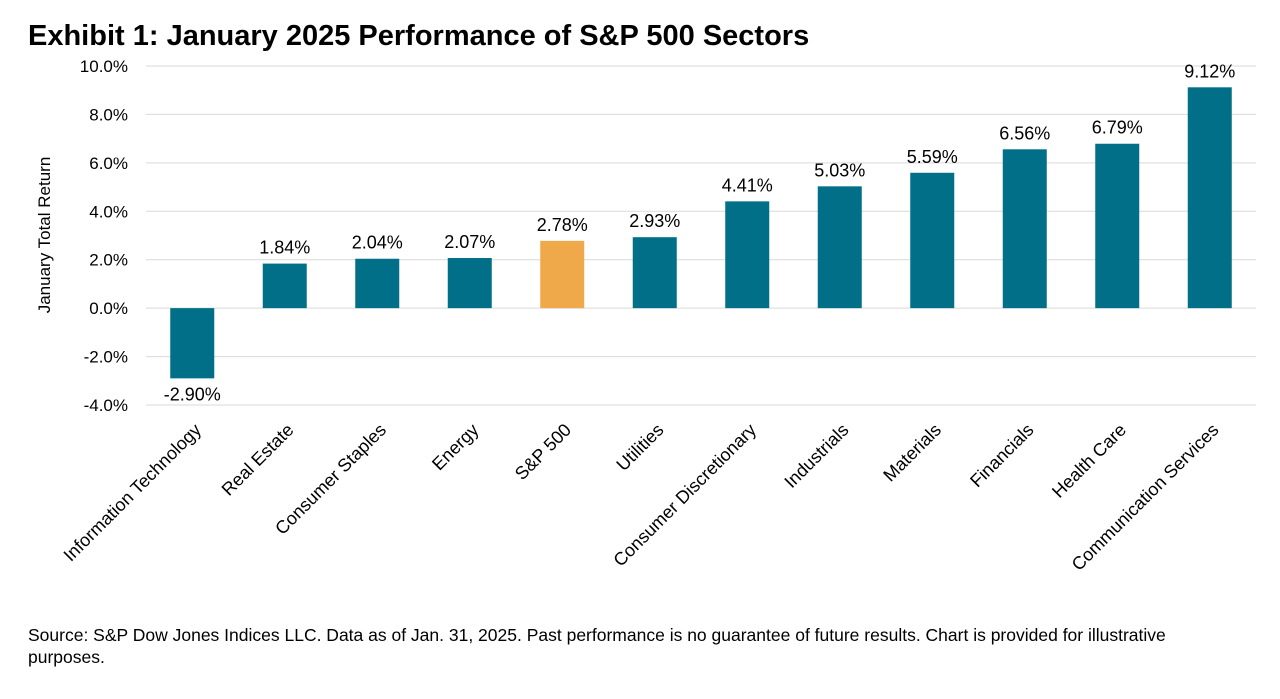 This screenshot has width=1280, height=699. What do you see at coordinates (1001, 455) in the screenshot?
I see `x-category-label: Financials` at bounding box center [1001, 455].